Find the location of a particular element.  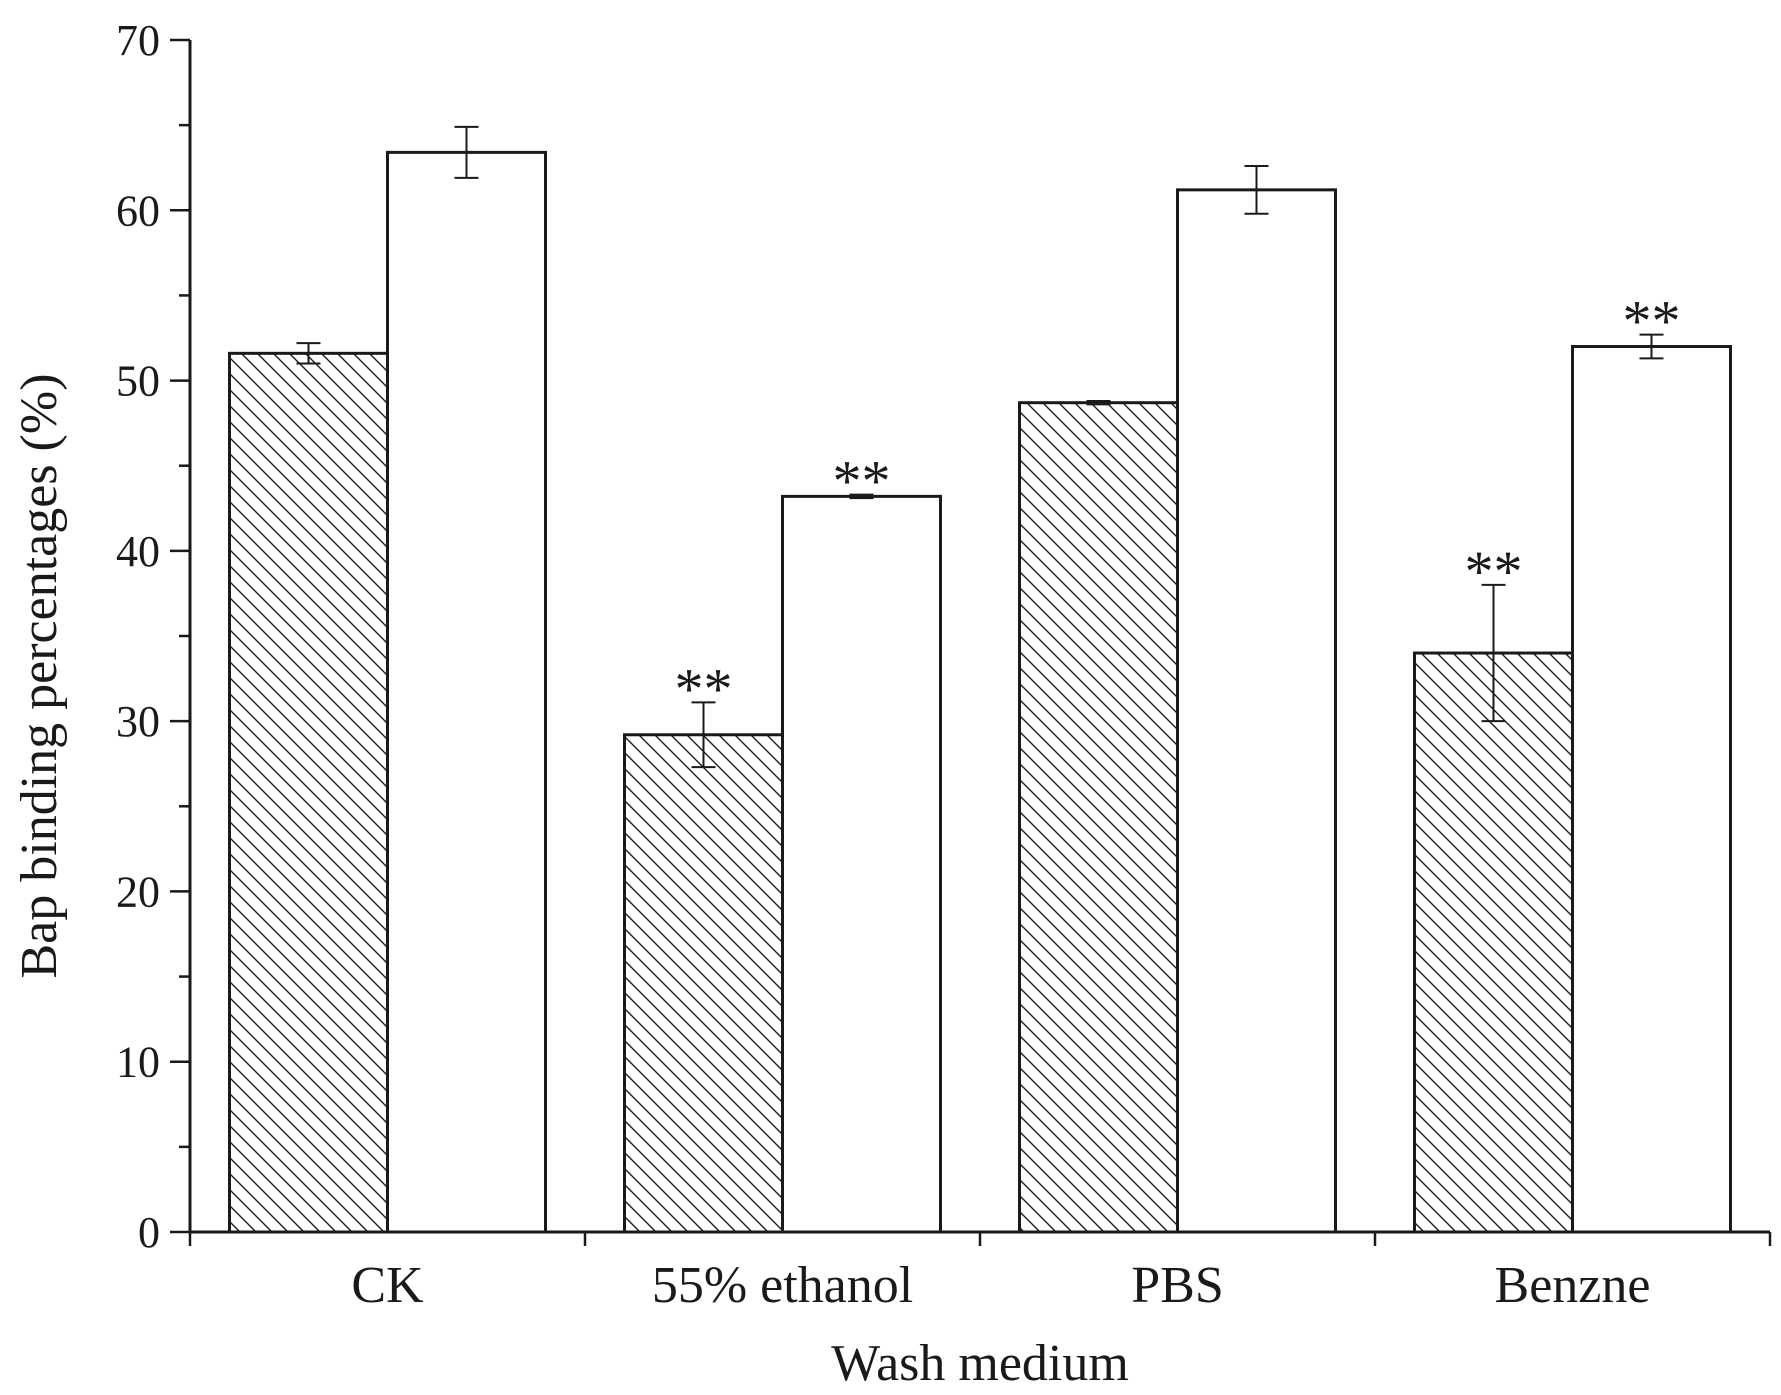

y-tick-label: 50 is located at coordinates (138, 381).